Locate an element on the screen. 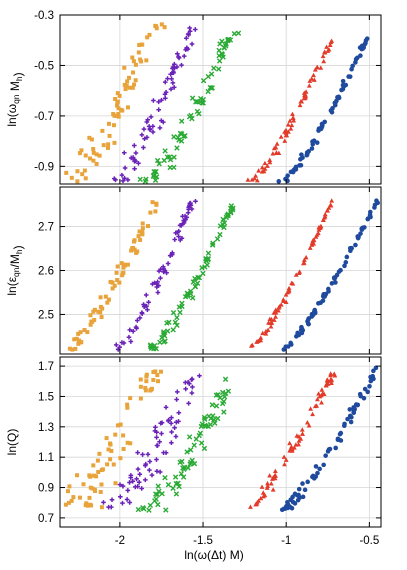 The width and height of the screenshot is (407, 570). x-axis-title: ln(ω(Δt) M) is located at coordinates (213, 555).